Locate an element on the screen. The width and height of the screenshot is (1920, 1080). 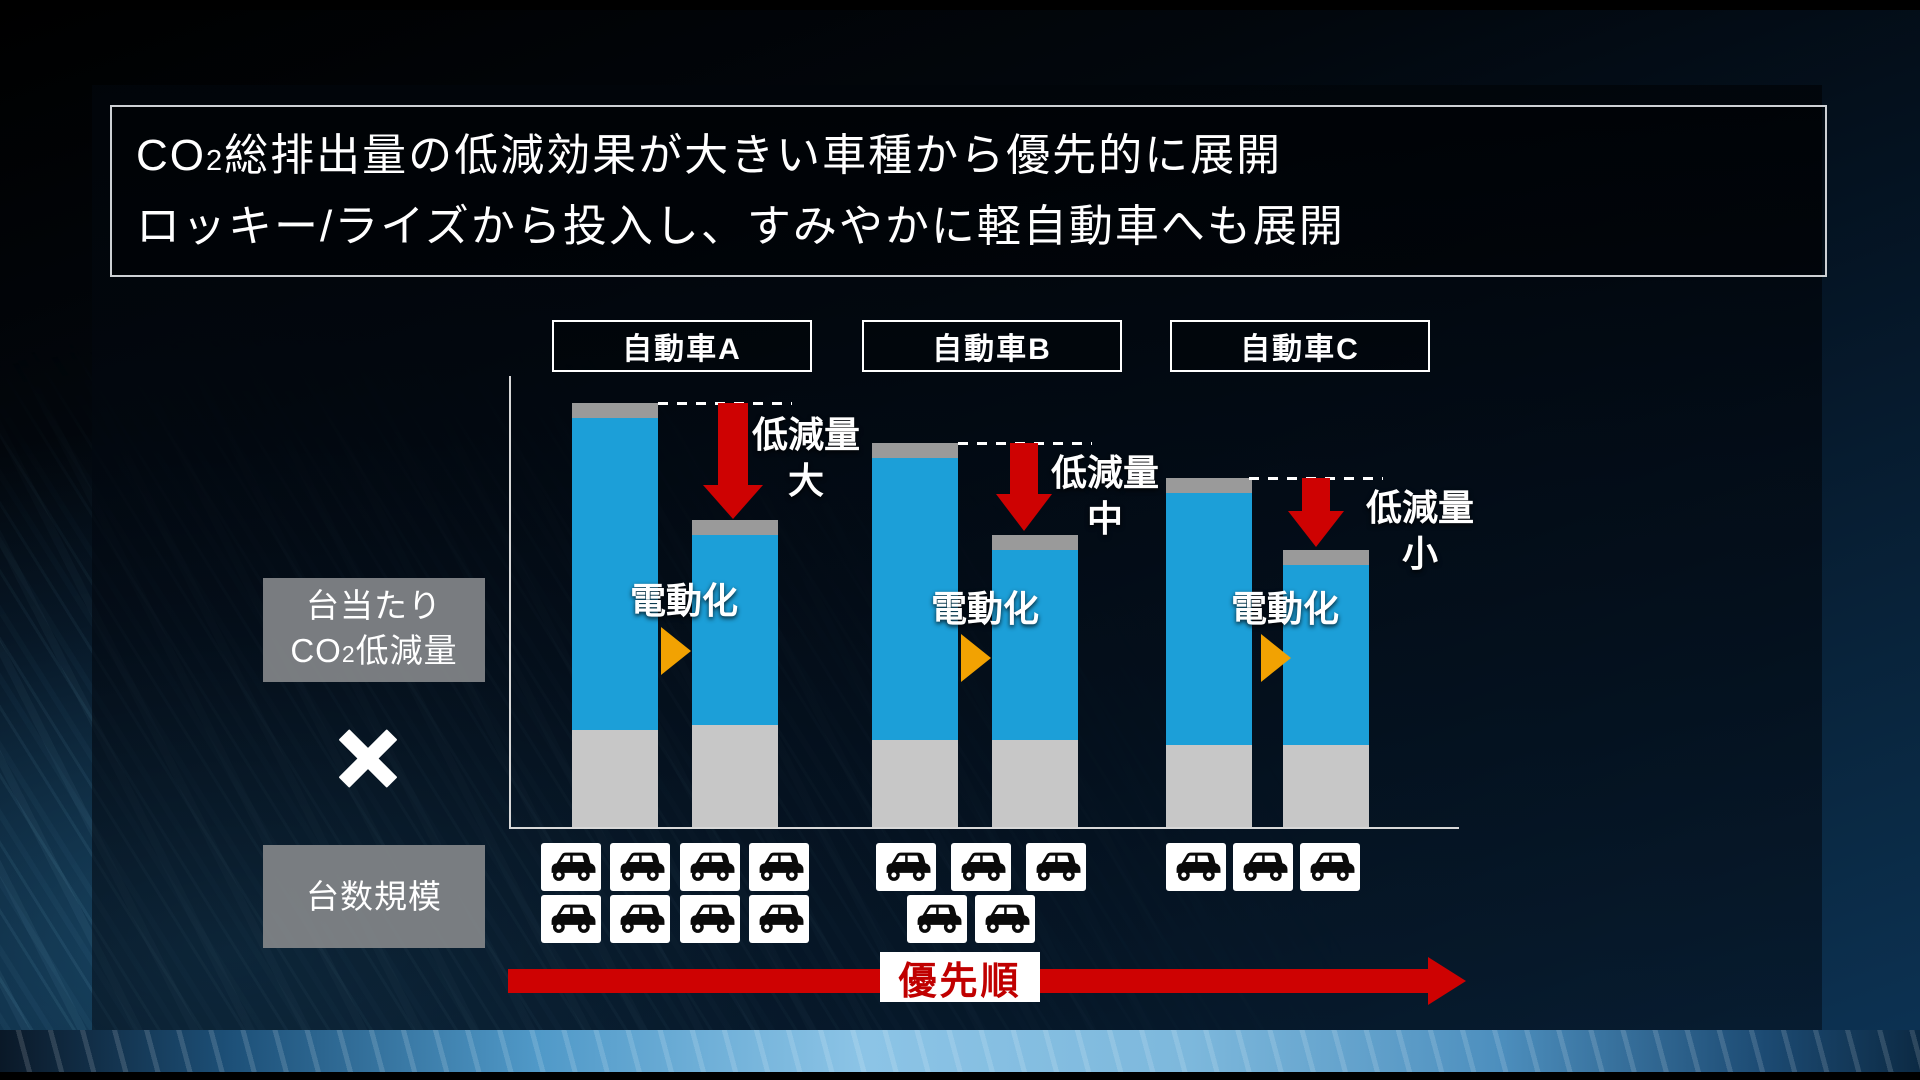
reduction-size-text: 中 is located at coordinates (1104, 518).